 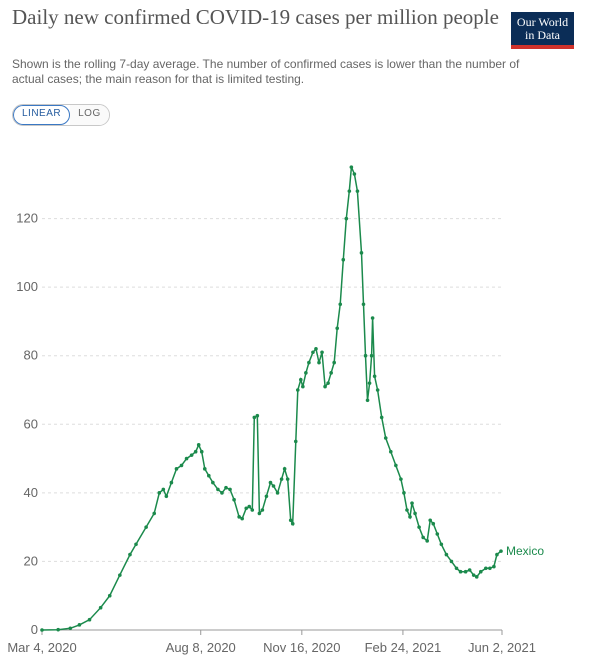 What do you see at coordinates (41, 647) in the screenshot?
I see `x-tick-label: Mar 4, 2020` at bounding box center [41, 647].